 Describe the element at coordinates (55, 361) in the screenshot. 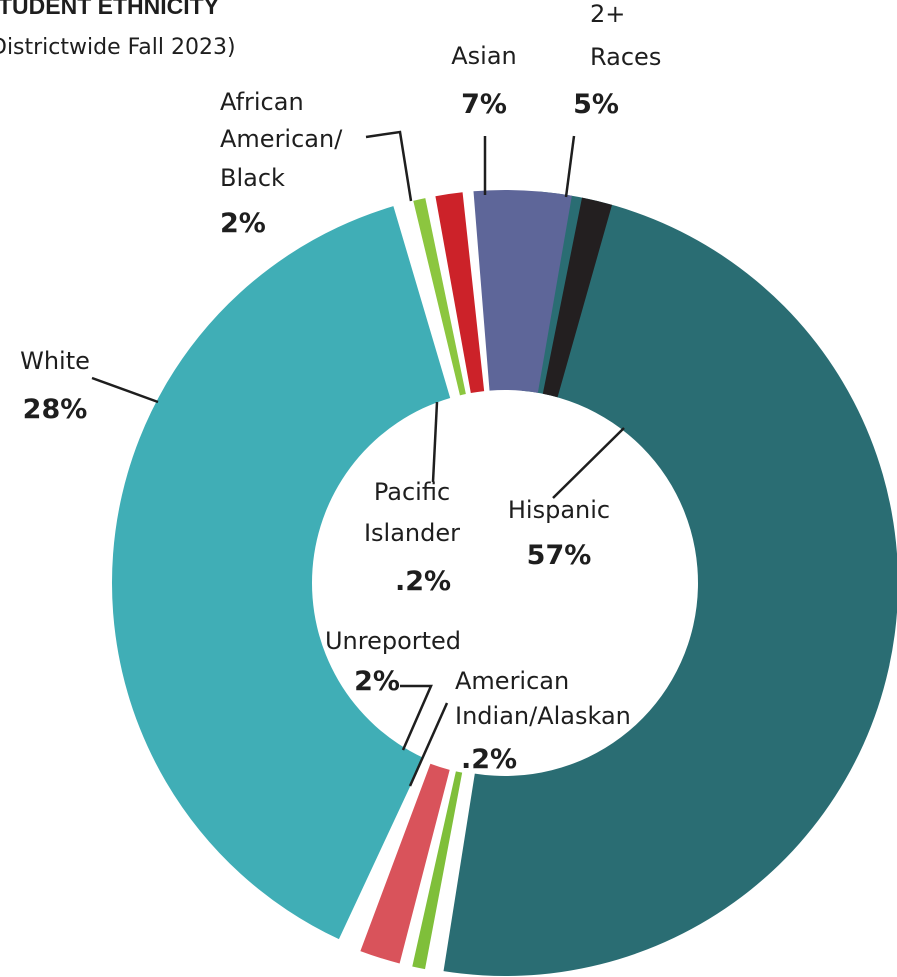

I see `label-white-line-1: White` at that location.